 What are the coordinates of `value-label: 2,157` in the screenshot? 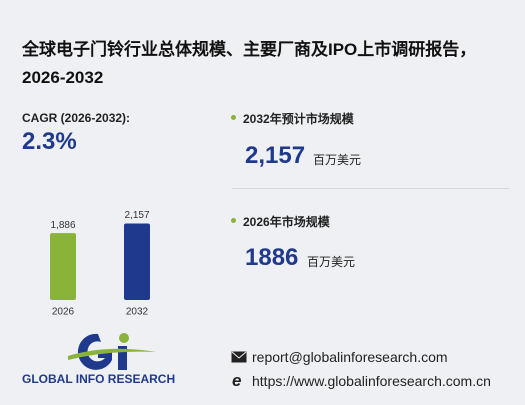 It's located at (136, 215).